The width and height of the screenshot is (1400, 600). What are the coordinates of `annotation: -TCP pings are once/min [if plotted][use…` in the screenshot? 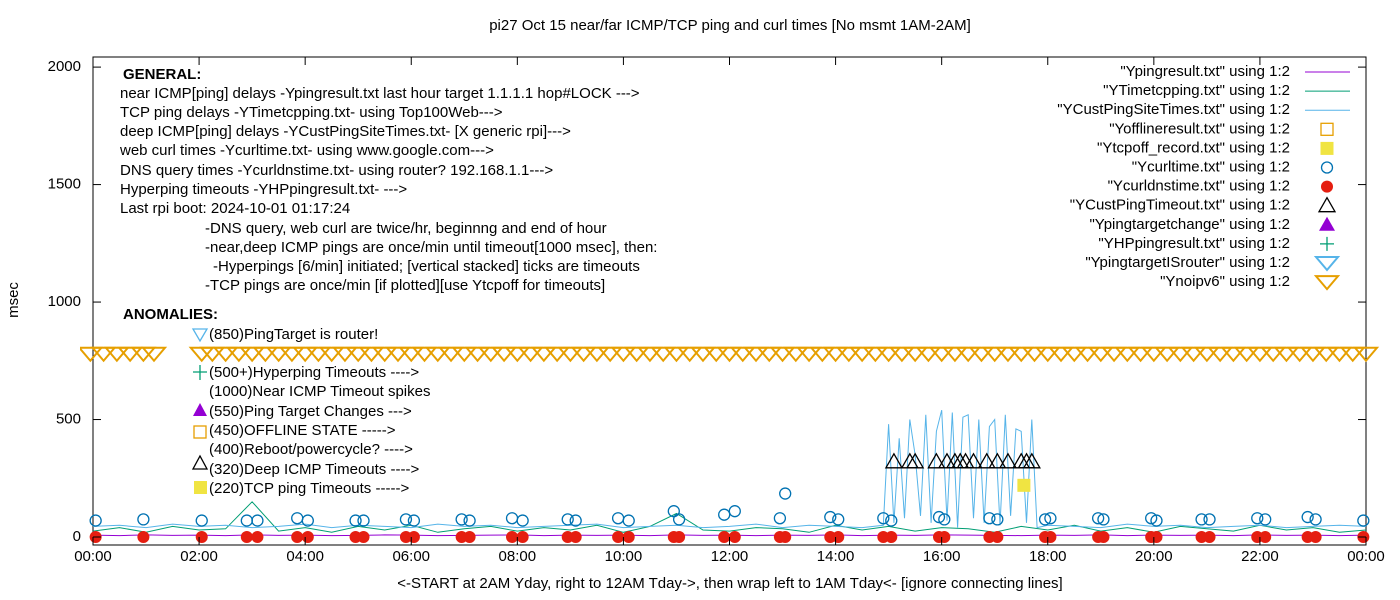 It's located at (405, 285).